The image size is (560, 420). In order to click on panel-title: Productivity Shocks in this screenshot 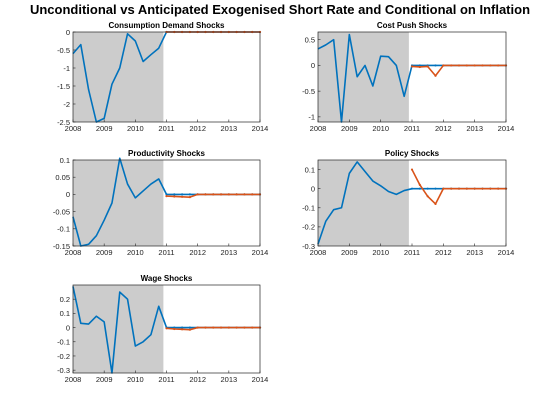, I will do `click(166, 153)`.